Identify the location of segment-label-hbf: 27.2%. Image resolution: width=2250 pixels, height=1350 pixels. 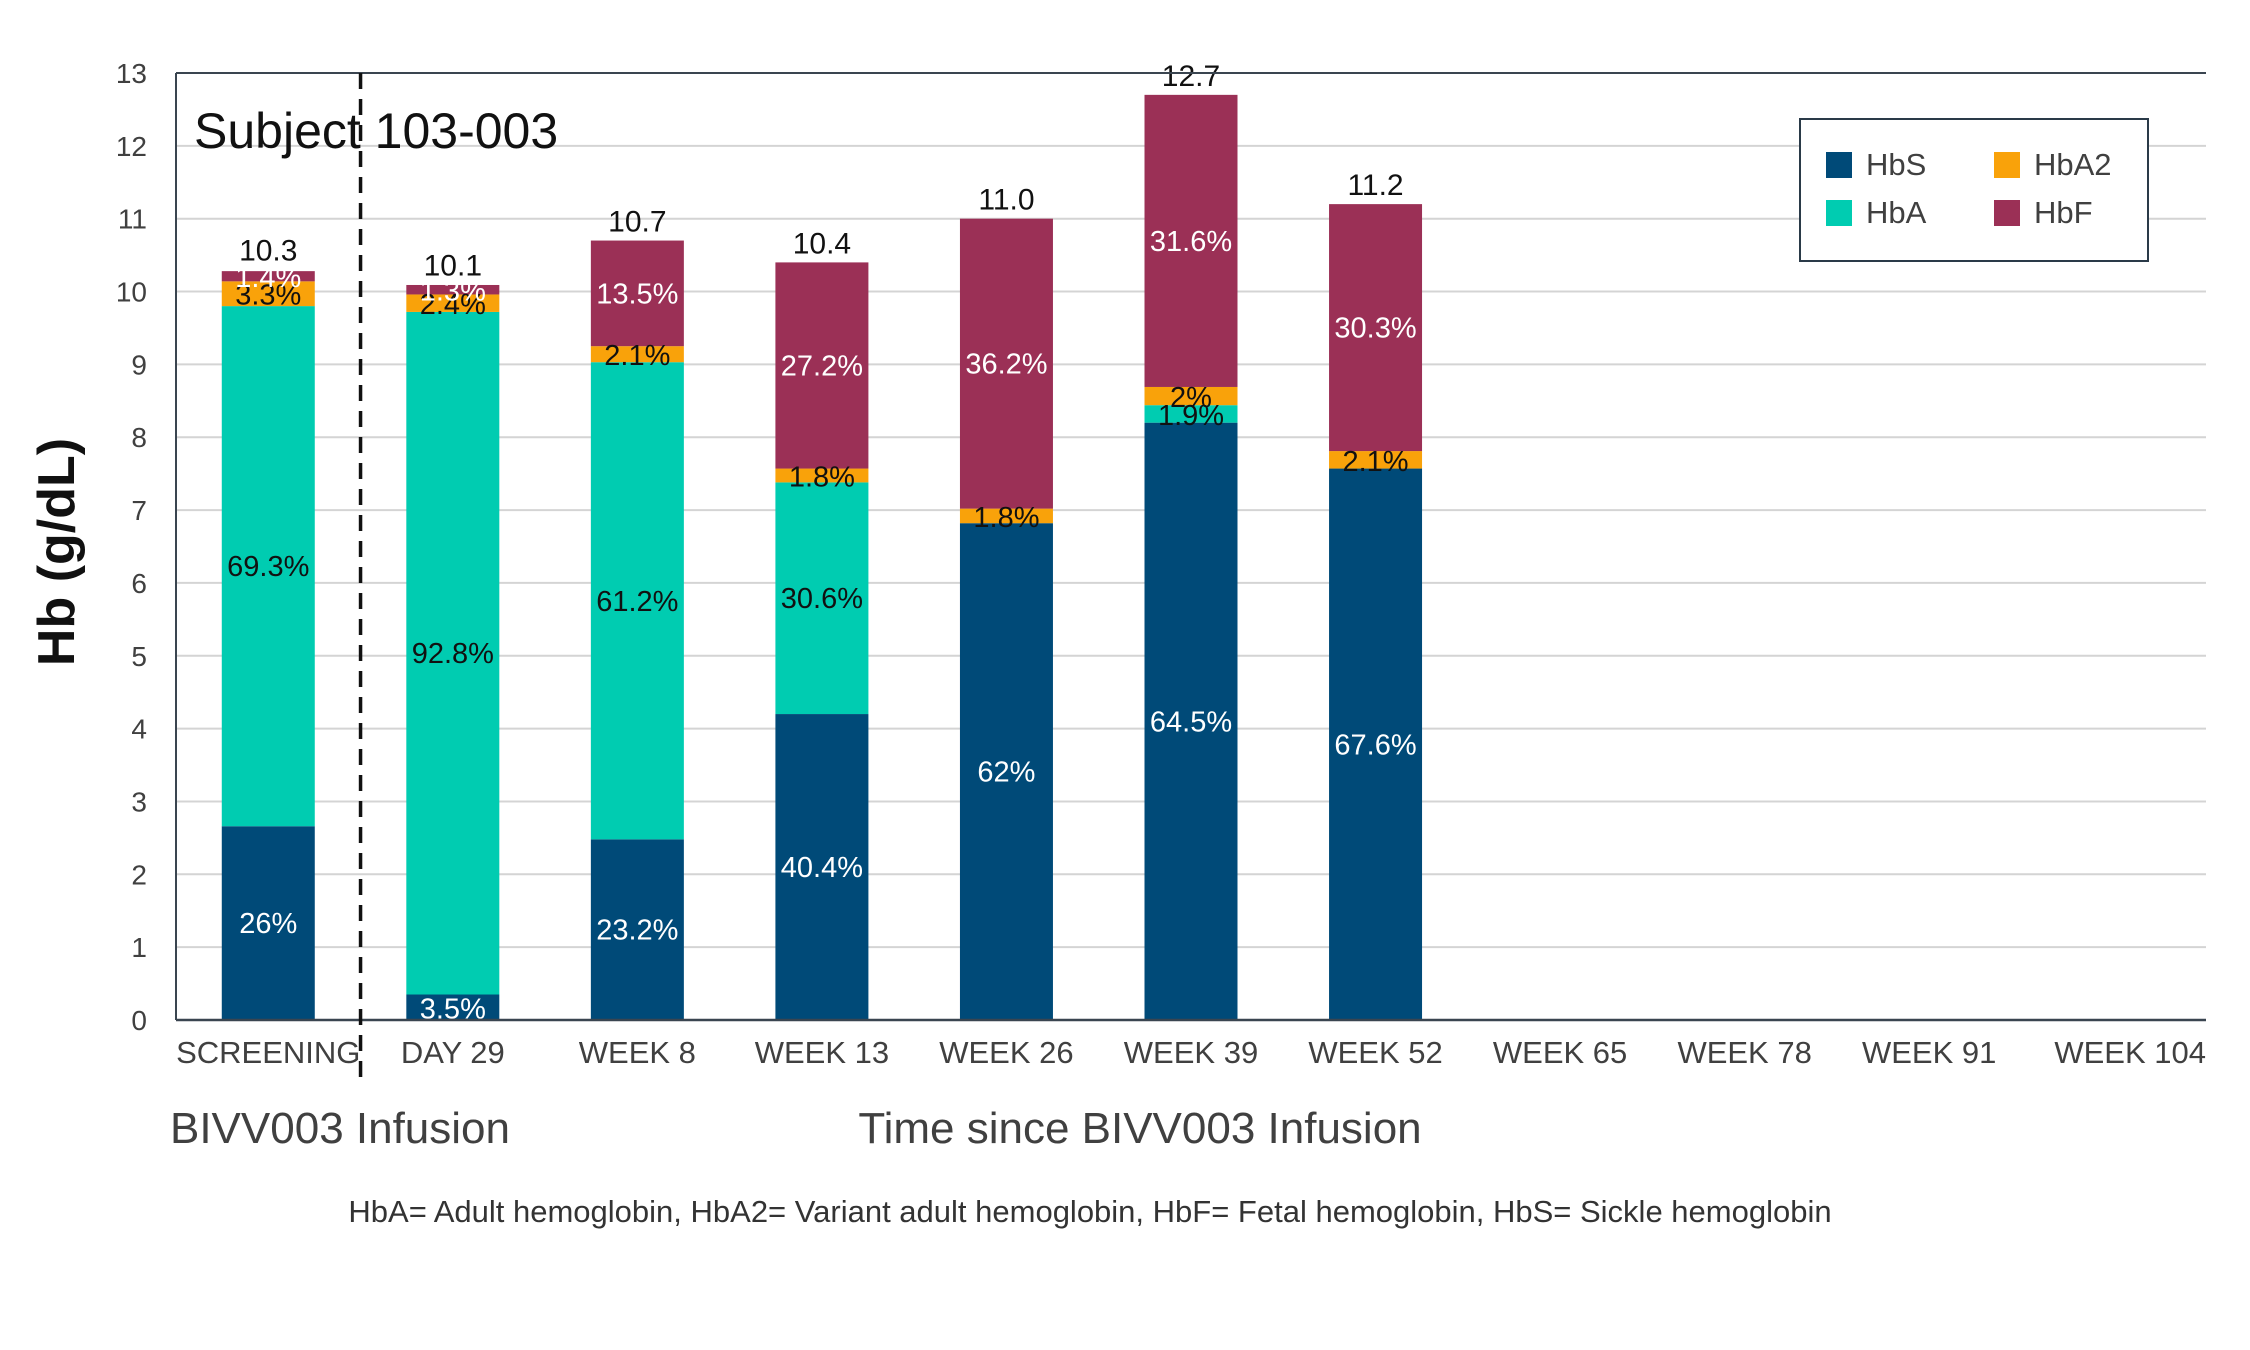
(822, 366).